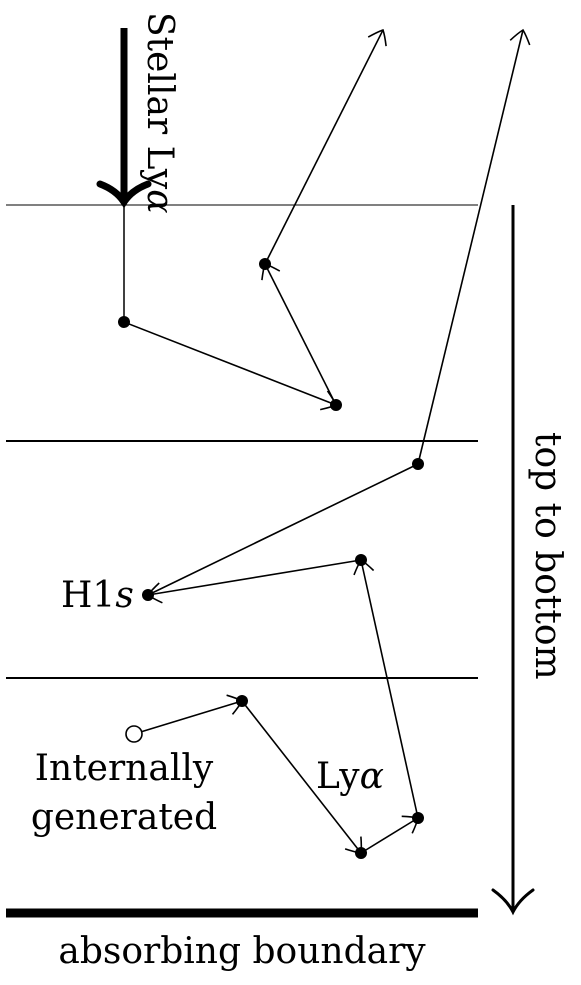 Image resolution: width=581 pixels, height=985 pixels. I want to click on internal-source-circle, so click(134, 734).